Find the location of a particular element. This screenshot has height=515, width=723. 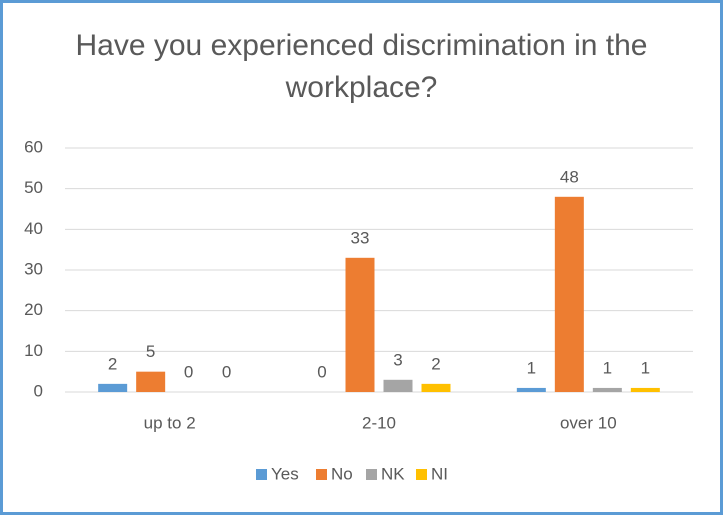

legend-label: Yes is located at coordinates (285, 473).